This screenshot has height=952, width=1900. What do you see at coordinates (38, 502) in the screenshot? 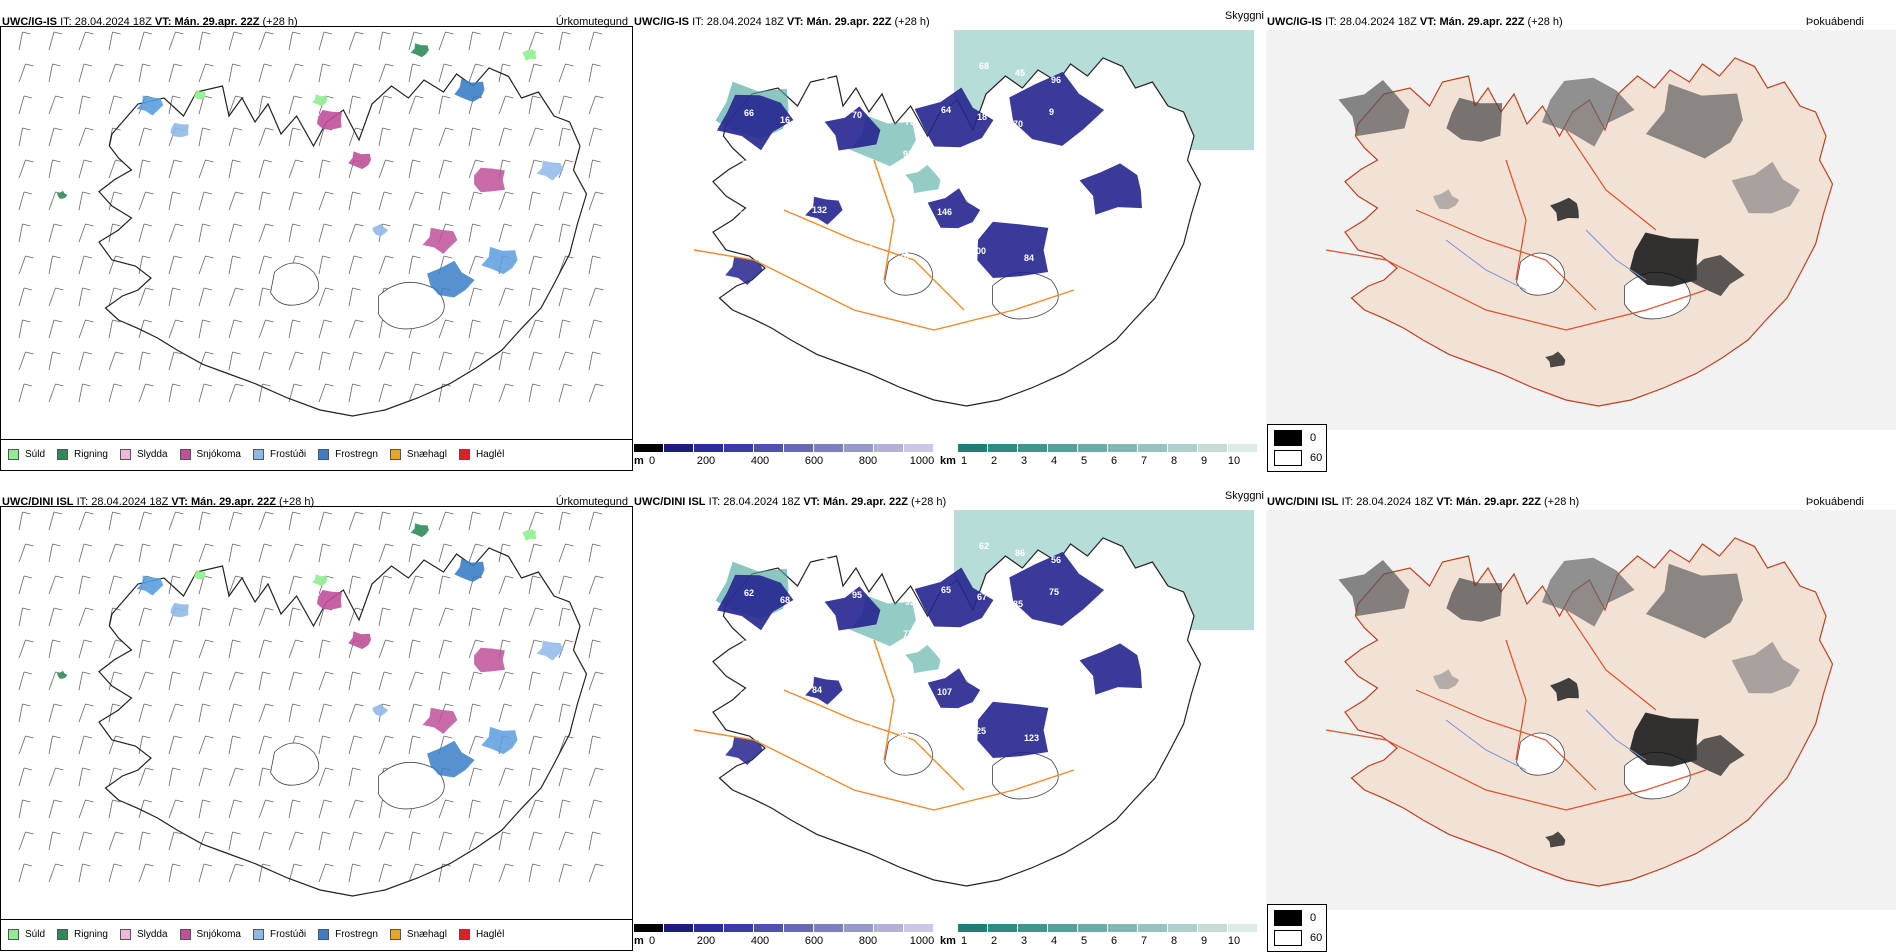
I see `model-name: UWC/DINI ISL` at bounding box center [38, 502].